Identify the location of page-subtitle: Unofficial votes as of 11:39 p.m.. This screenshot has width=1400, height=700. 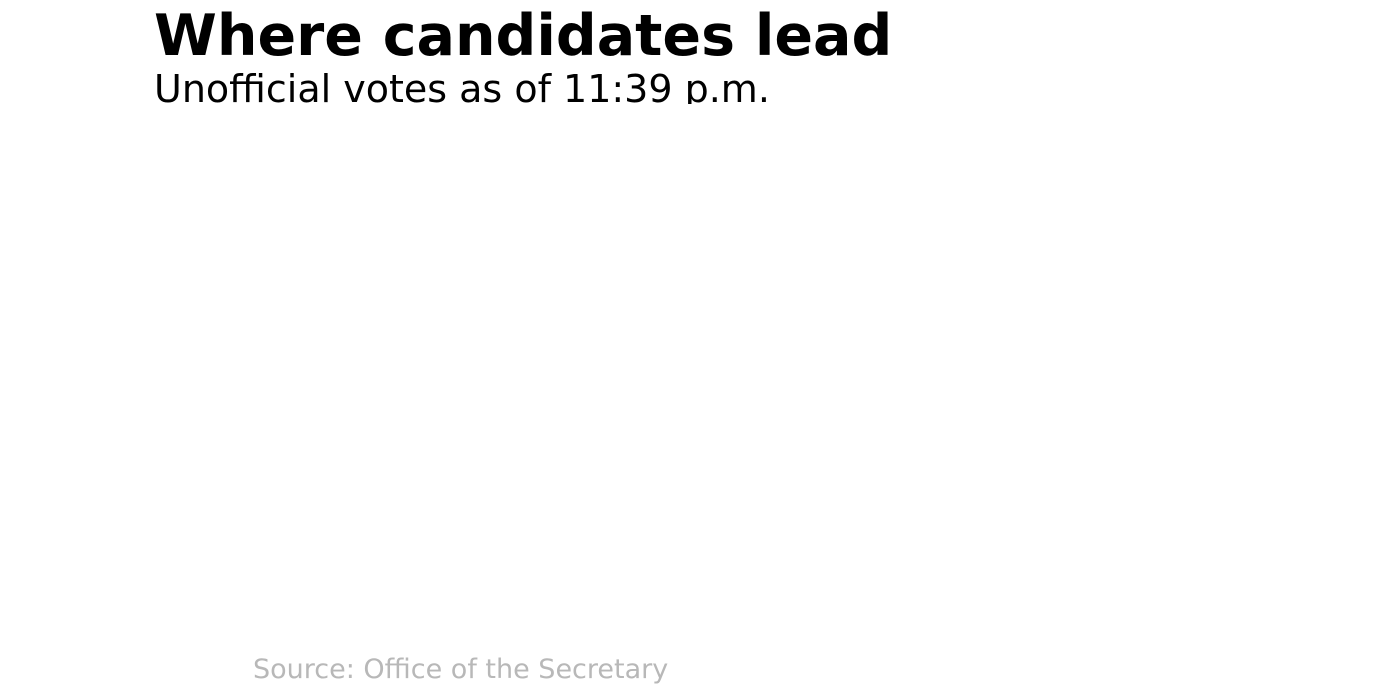
(462, 85).